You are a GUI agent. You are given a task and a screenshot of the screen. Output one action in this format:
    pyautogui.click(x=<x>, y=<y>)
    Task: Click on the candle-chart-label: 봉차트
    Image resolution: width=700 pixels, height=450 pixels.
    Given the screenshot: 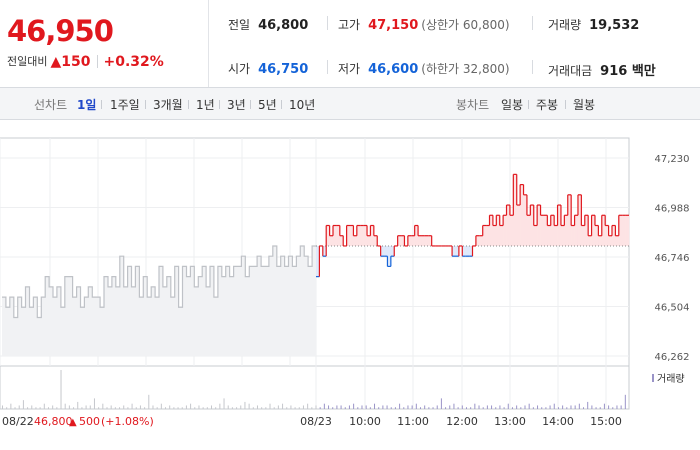 What is the action you would take?
    pyautogui.click(x=473, y=105)
    